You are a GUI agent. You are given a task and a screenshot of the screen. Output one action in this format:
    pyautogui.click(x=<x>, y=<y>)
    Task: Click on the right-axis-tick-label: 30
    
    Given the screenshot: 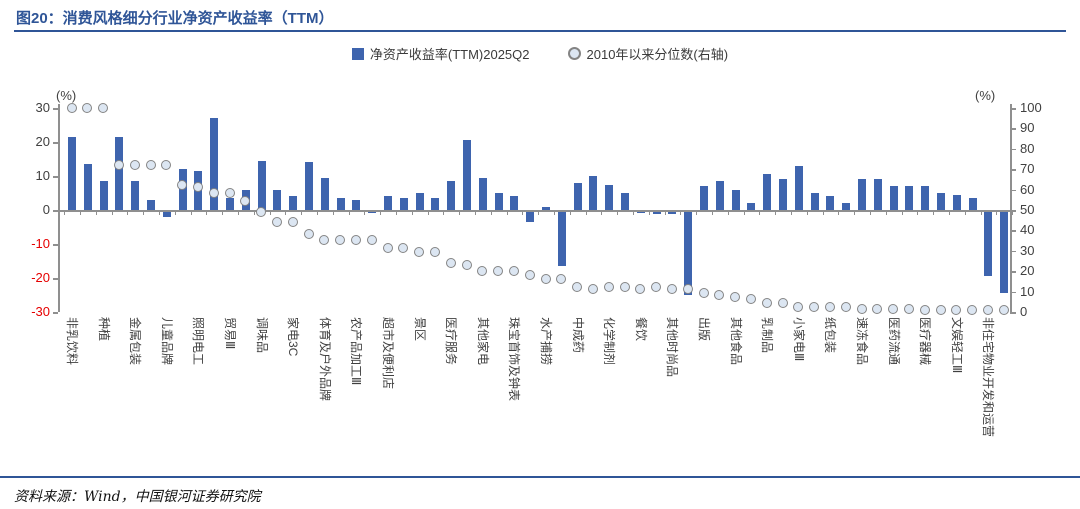 What is the action you would take?
    pyautogui.click(x=1027, y=250)
    